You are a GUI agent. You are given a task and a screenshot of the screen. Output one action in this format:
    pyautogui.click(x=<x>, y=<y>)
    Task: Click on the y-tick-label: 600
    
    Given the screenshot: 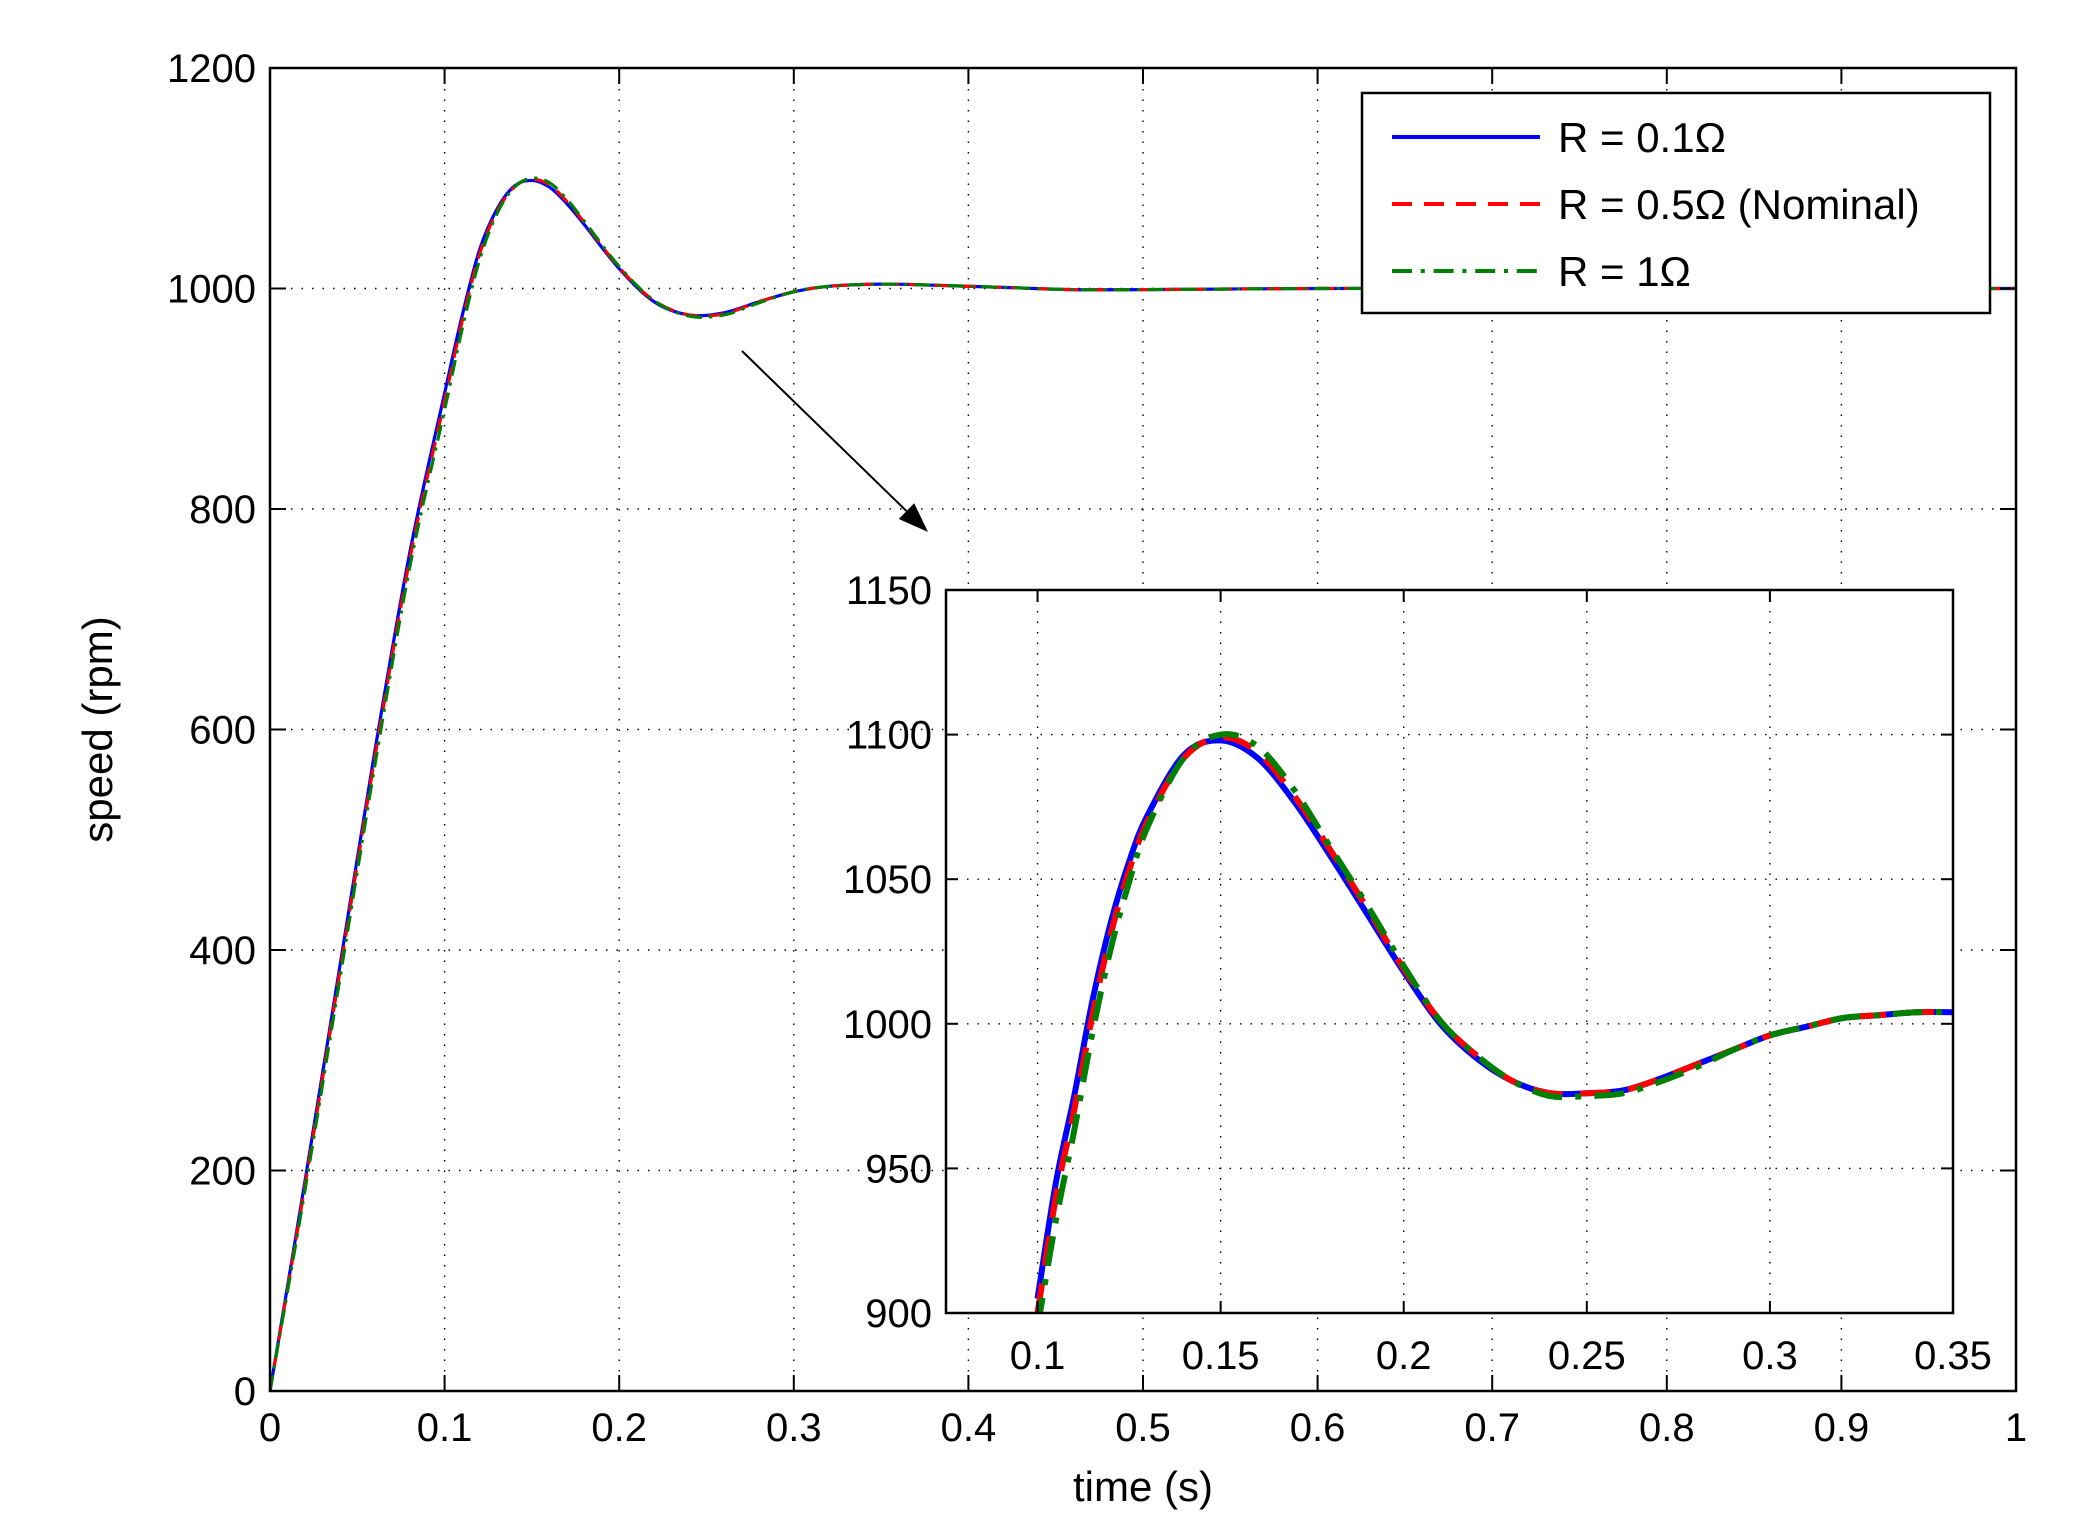 What is the action you would take?
    pyautogui.click(x=222, y=731)
    